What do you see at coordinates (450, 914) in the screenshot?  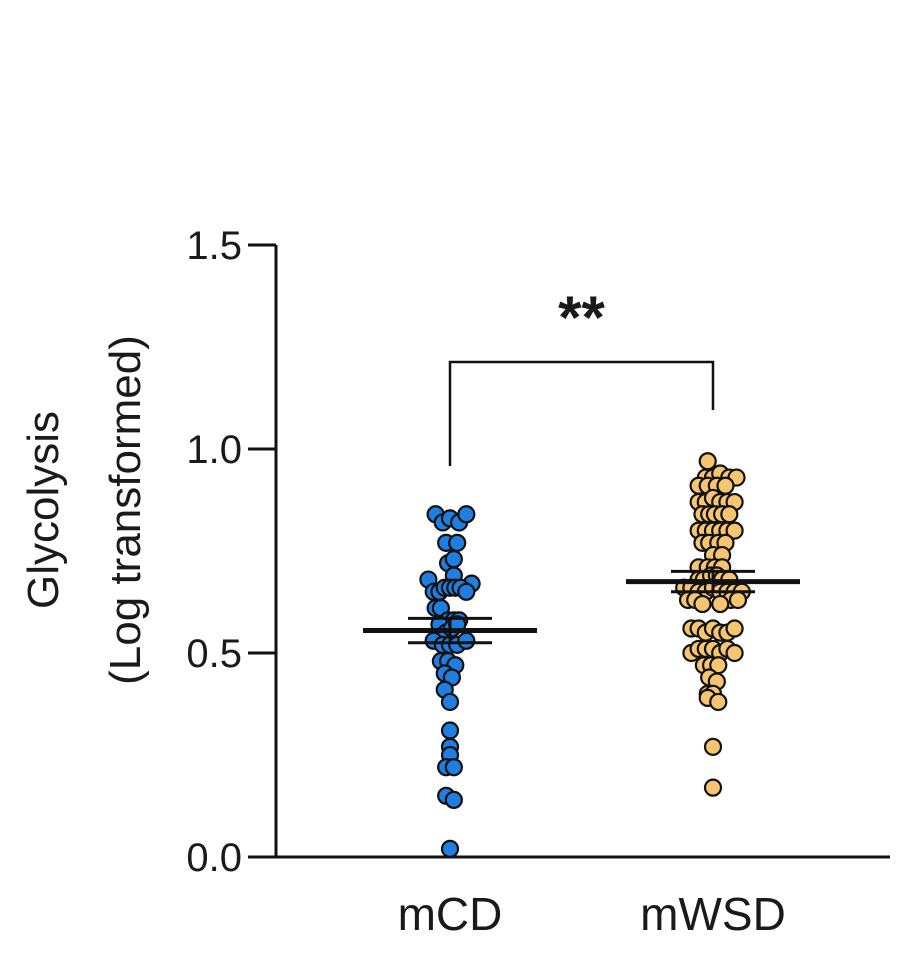 I see `x-category-label: mCD` at bounding box center [450, 914].